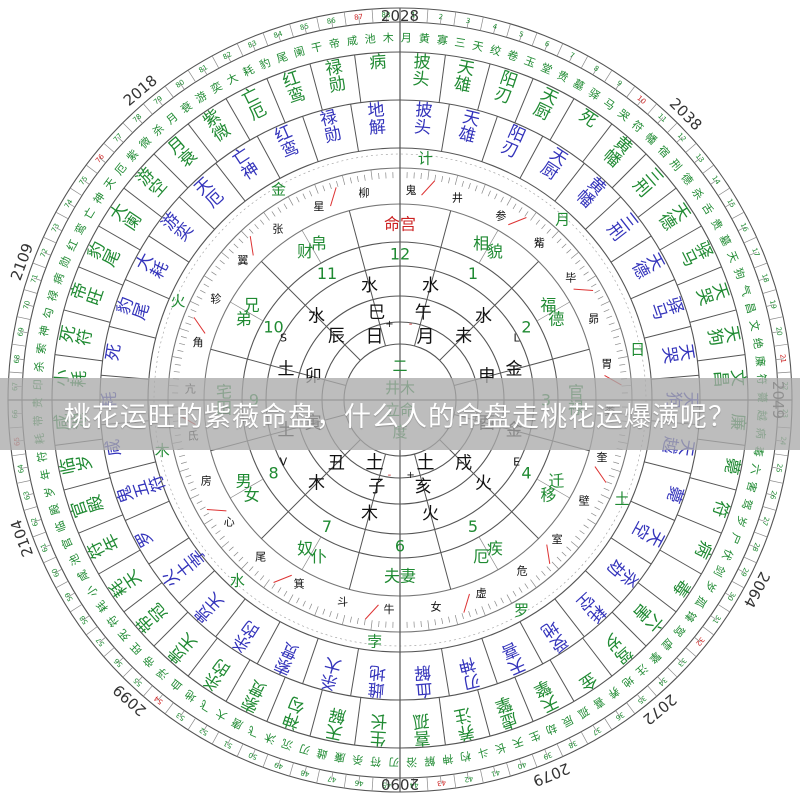 This screenshot has height=800, width=800. What do you see at coordinates (526, 473) in the screenshot?
I see `palace-number: 4` at bounding box center [526, 473].